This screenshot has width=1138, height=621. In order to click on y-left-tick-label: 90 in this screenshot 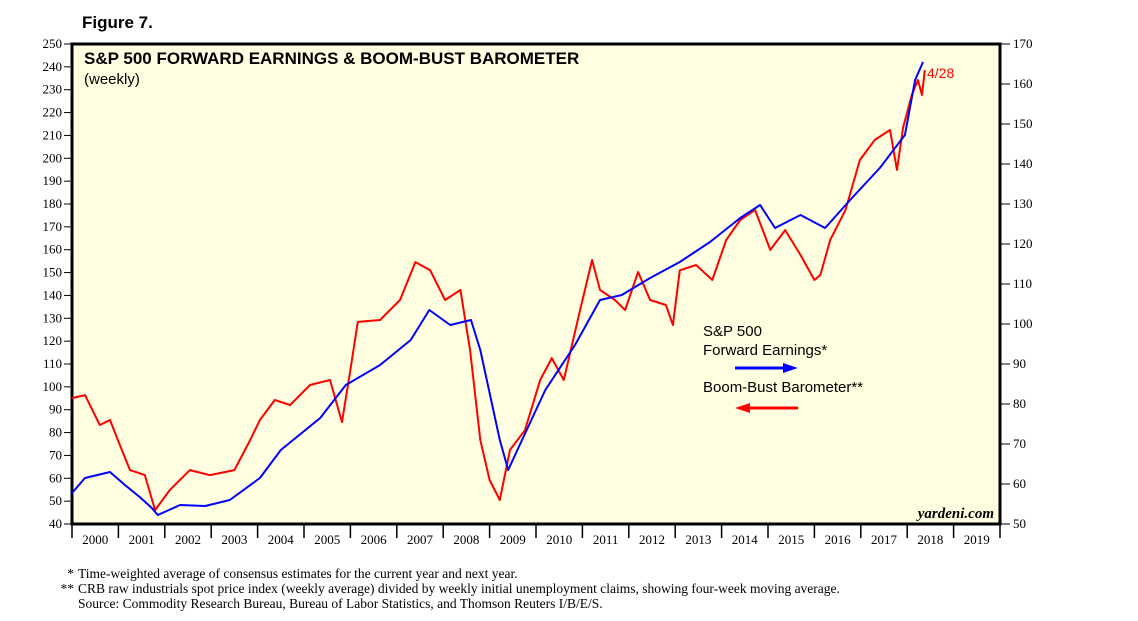, I will do `click(55, 409)`.